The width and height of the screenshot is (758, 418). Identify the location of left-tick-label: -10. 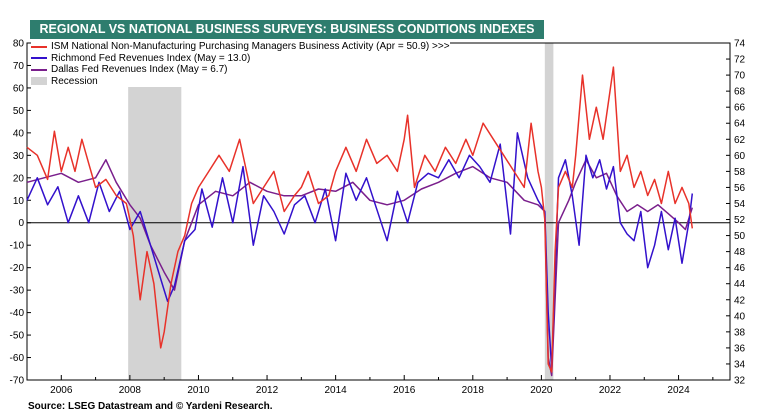
(17, 246).